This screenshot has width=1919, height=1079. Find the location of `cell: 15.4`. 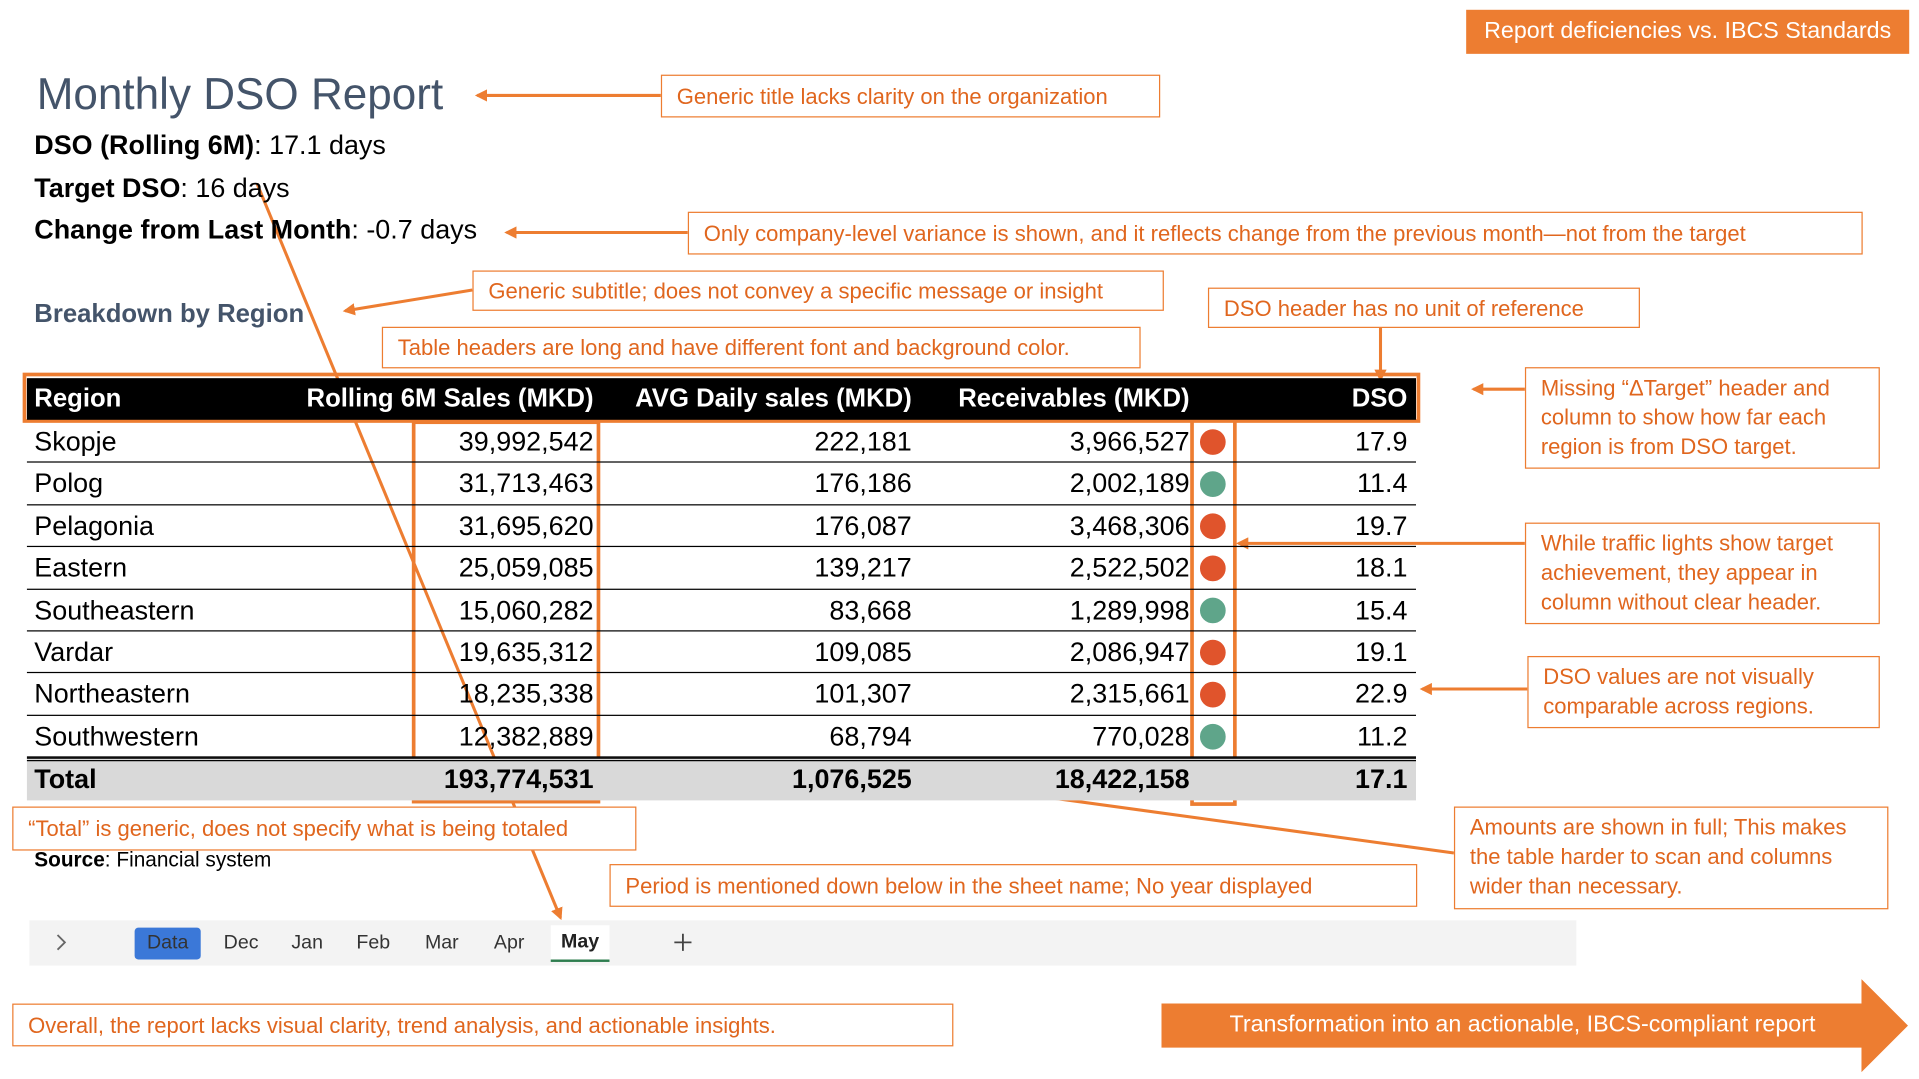

cell: 15.4 is located at coordinates (1381, 609).